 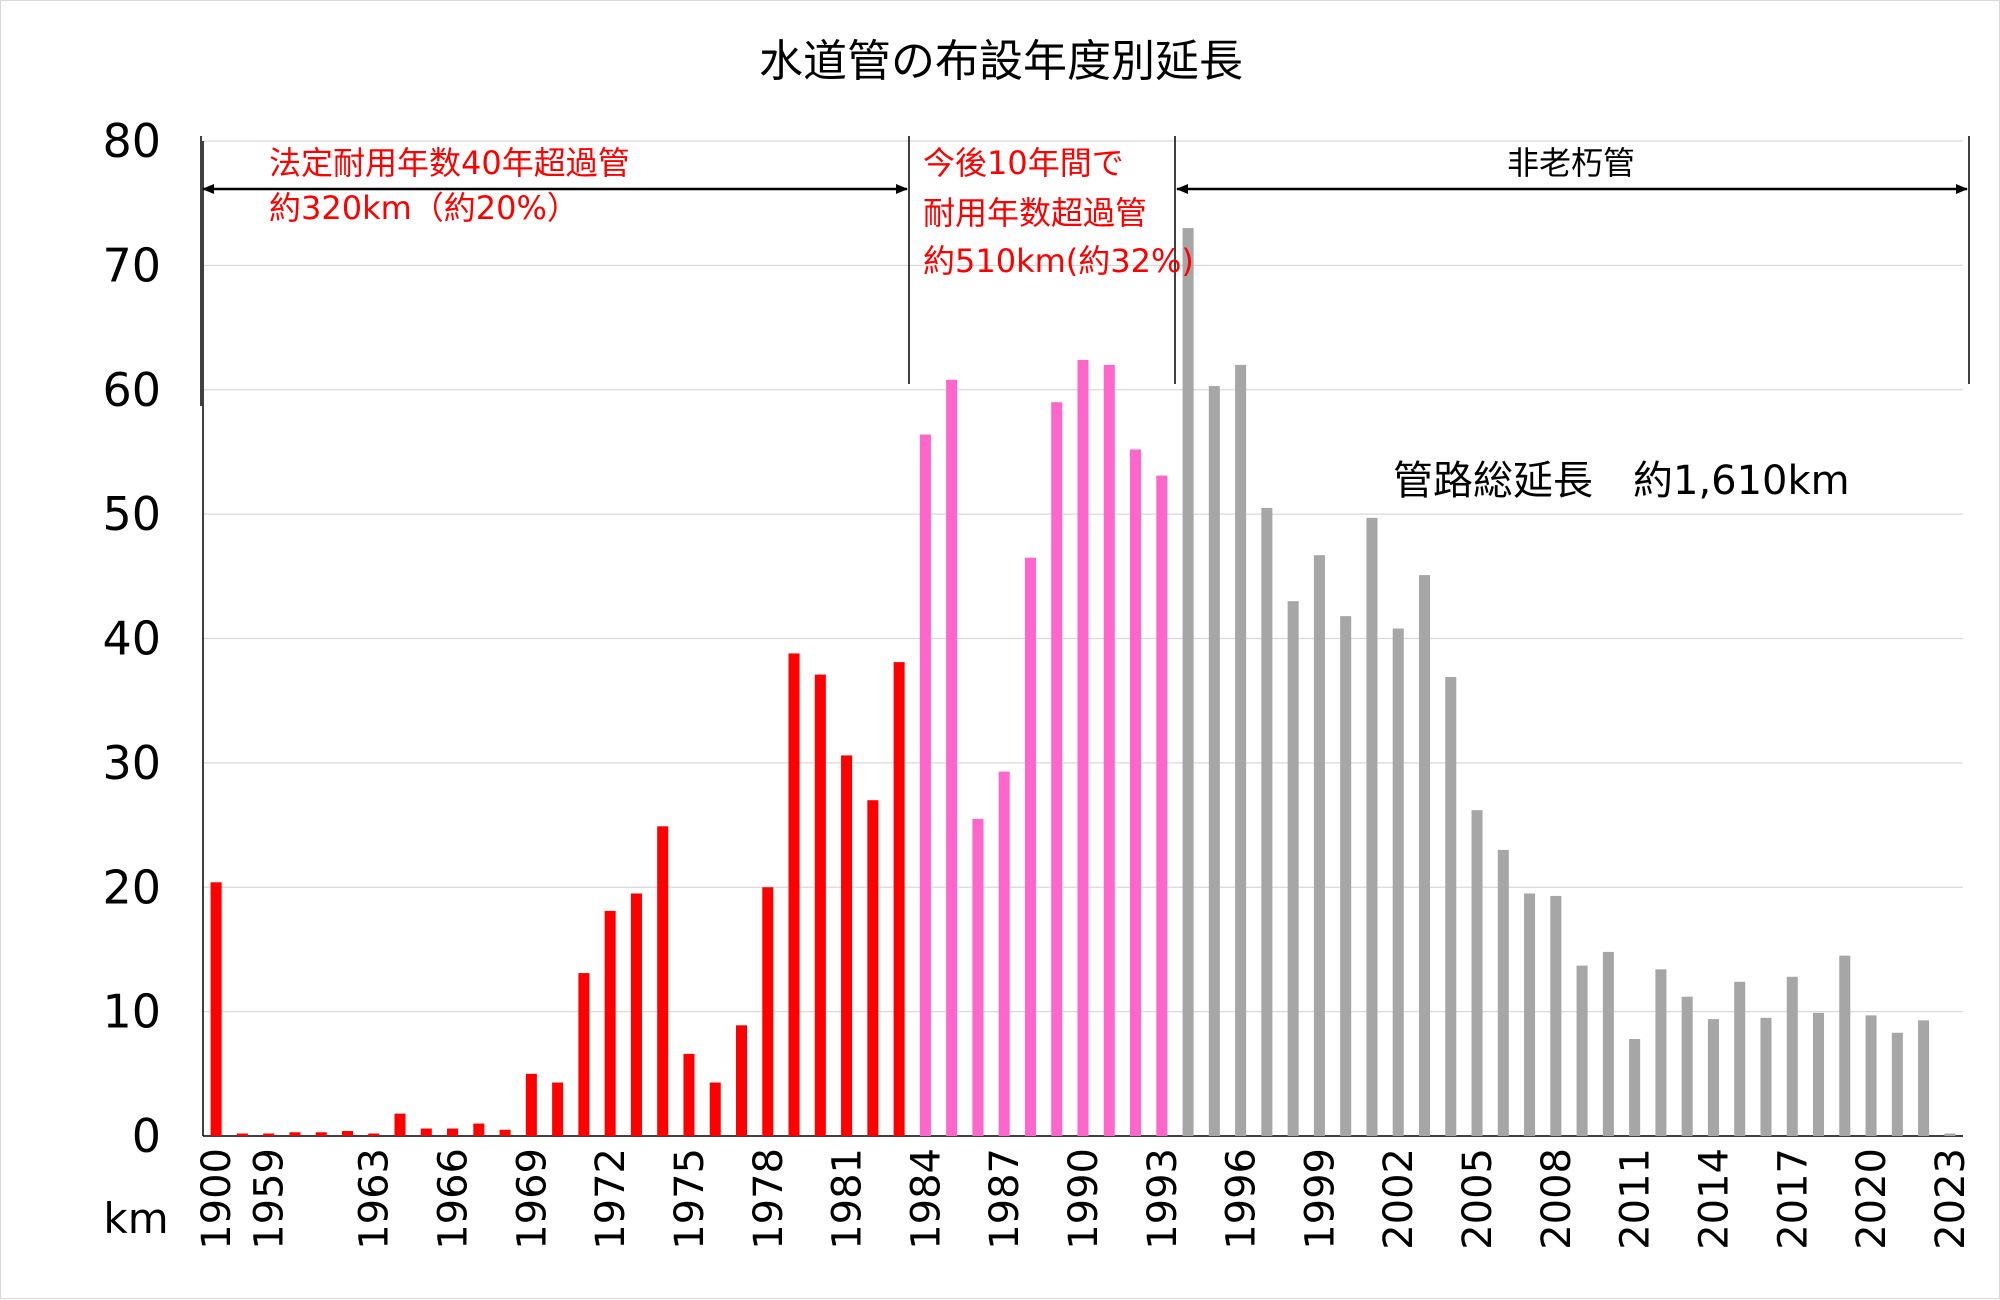 I want to click on y-tick-label: 40, so click(x=131, y=639).